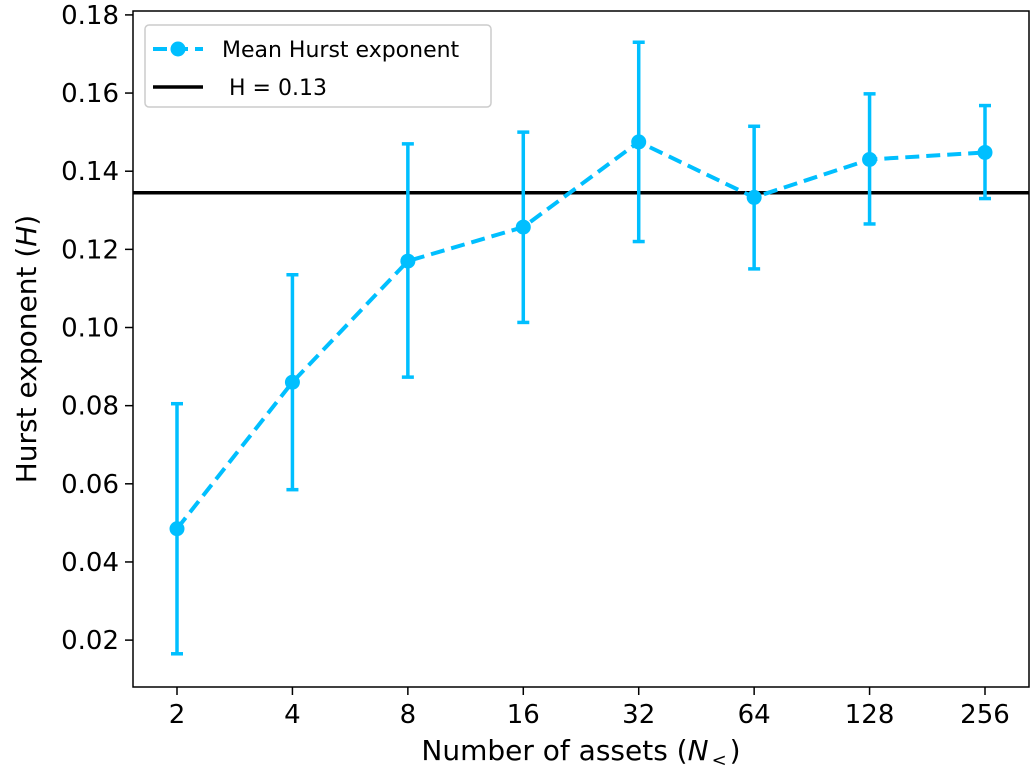 The width and height of the screenshot is (1035, 768). What do you see at coordinates (90, 329) in the screenshot?
I see `y-tick-label: 0.10` at bounding box center [90, 329].